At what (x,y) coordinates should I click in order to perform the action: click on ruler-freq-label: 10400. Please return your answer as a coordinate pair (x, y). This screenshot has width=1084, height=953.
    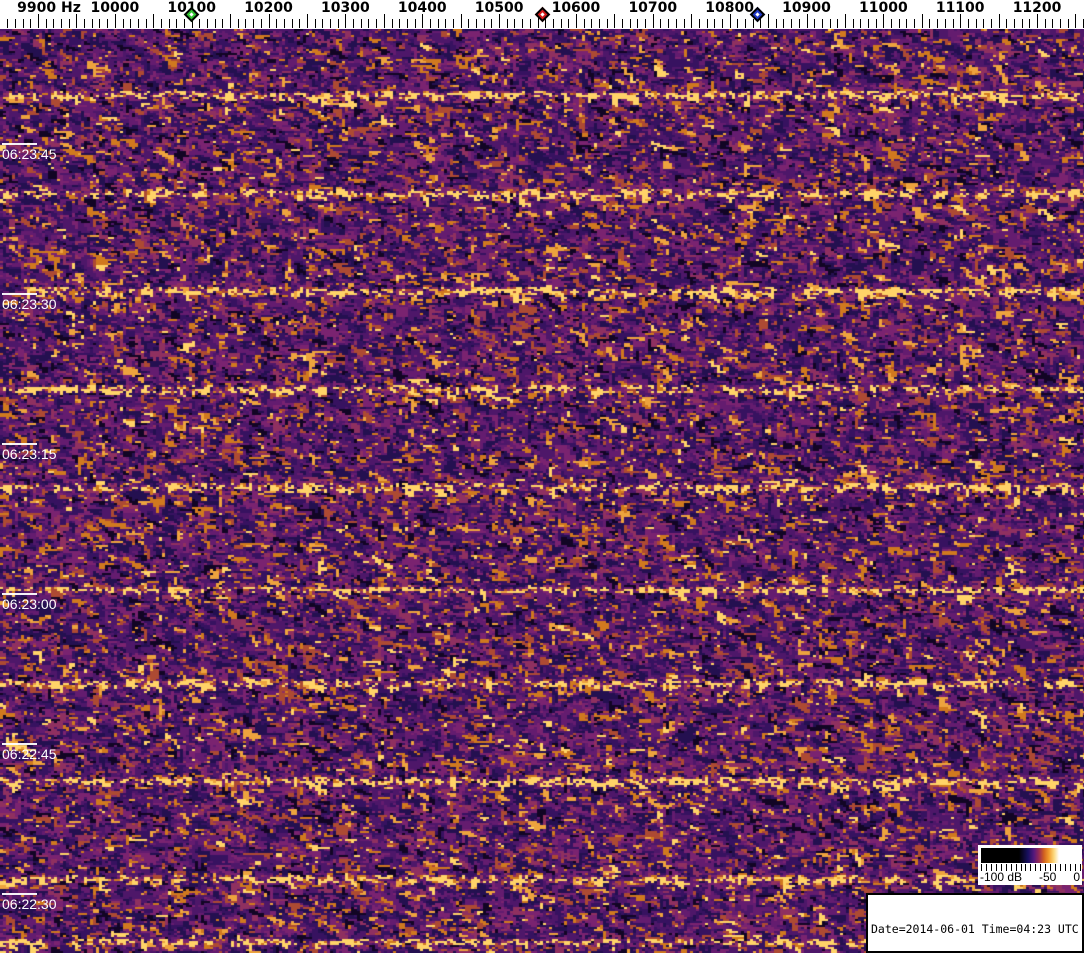
    Looking at the image, I should click on (422, 8).